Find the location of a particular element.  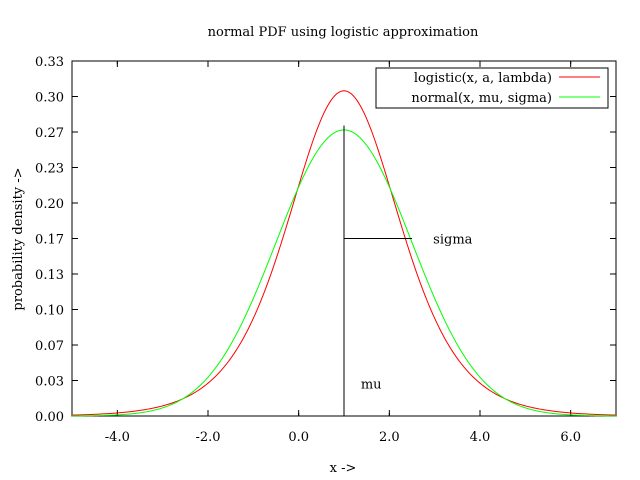

y-tick-label: 0.03 is located at coordinates (49, 382).